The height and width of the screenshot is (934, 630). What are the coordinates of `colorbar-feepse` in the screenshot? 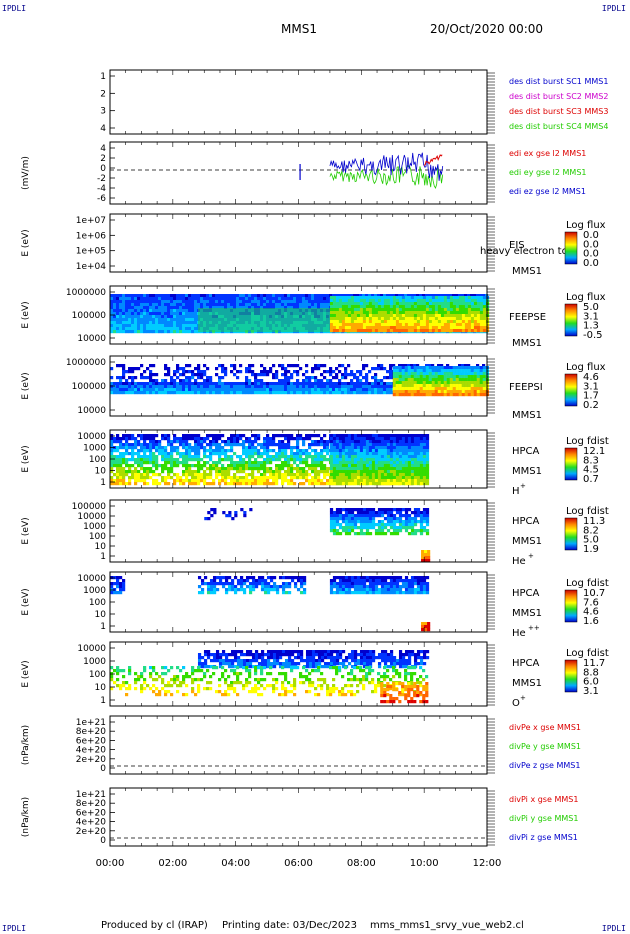 It's located at (571, 320).